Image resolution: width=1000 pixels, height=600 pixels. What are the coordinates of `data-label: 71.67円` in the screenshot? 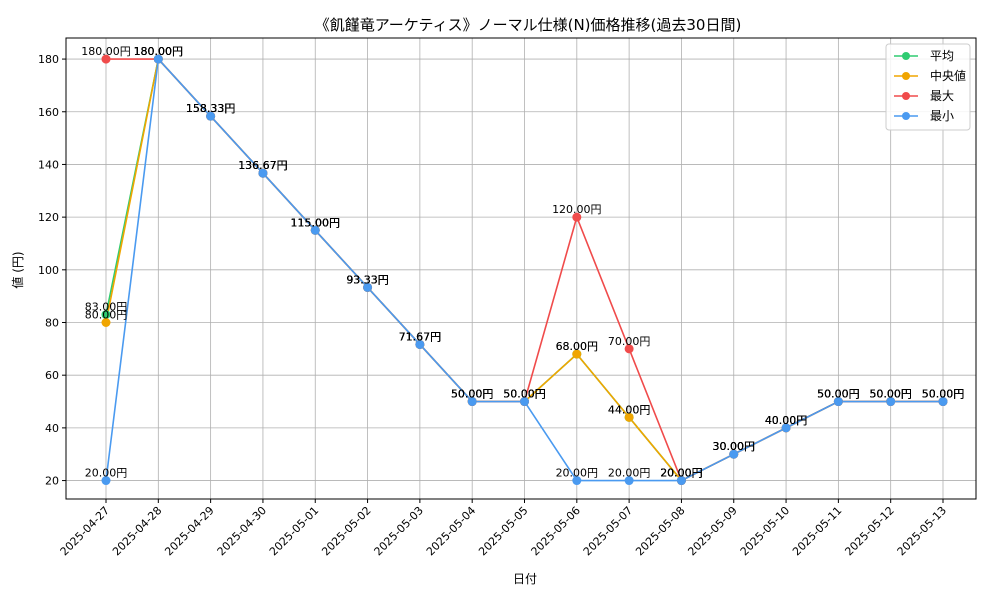 It's located at (420, 336).